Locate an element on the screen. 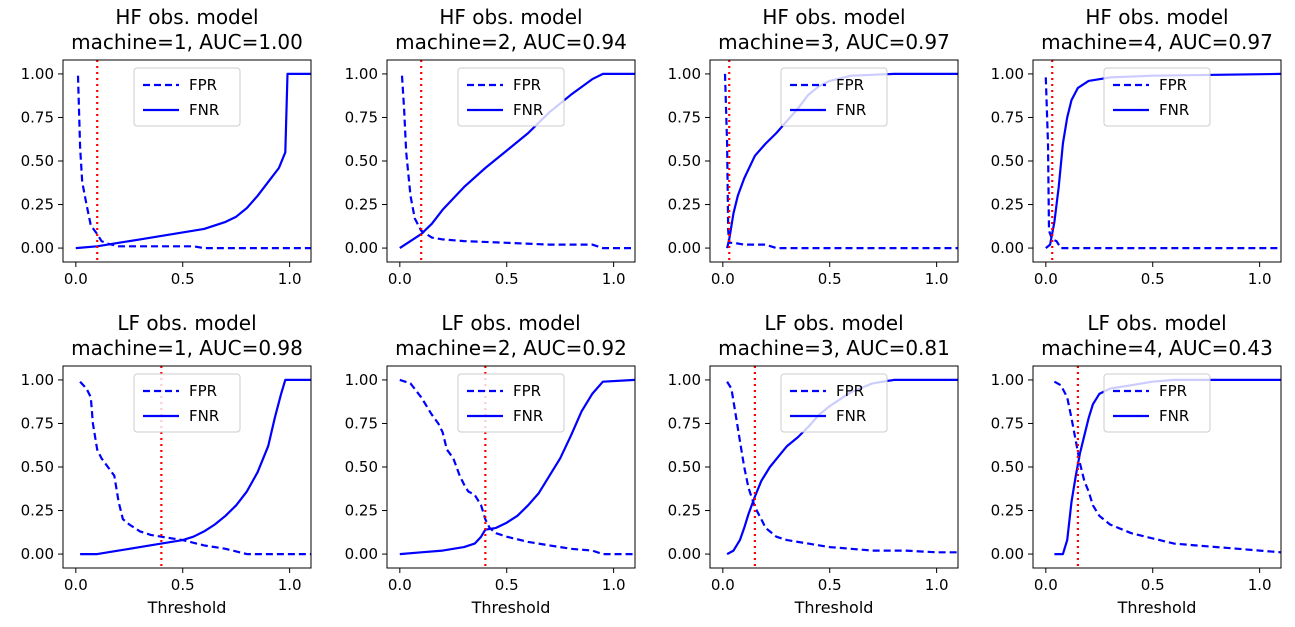  subplot-title-line2: machine=2, AUC=0.94 is located at coordinates (511, 42).